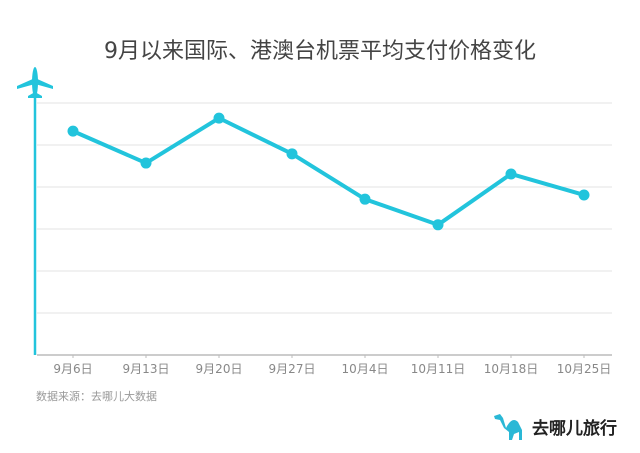  What do you see at coordinates (219, 369) in the screenshot?
I see `x-tick-label: 9月20日` at bounding box center [219, 369].